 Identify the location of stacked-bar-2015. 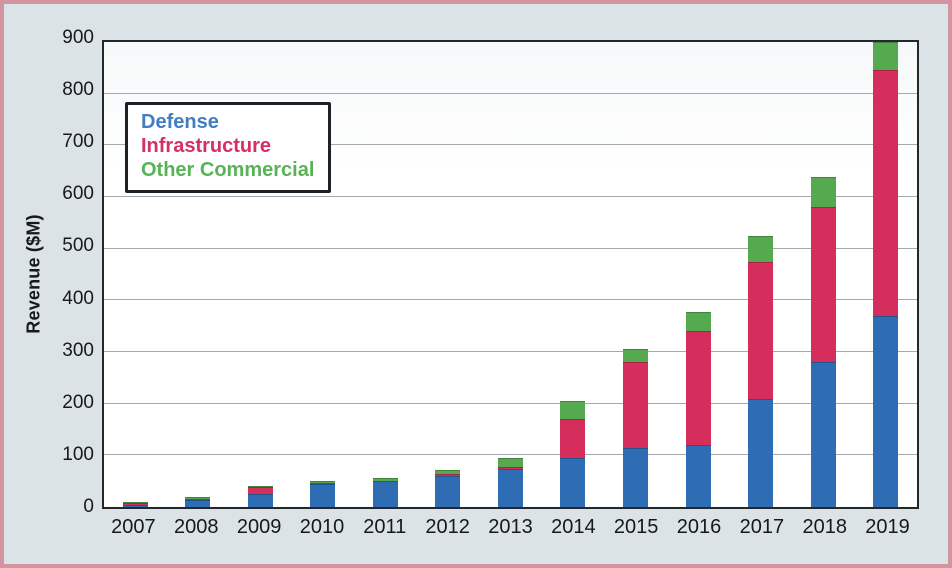
(636, 428).